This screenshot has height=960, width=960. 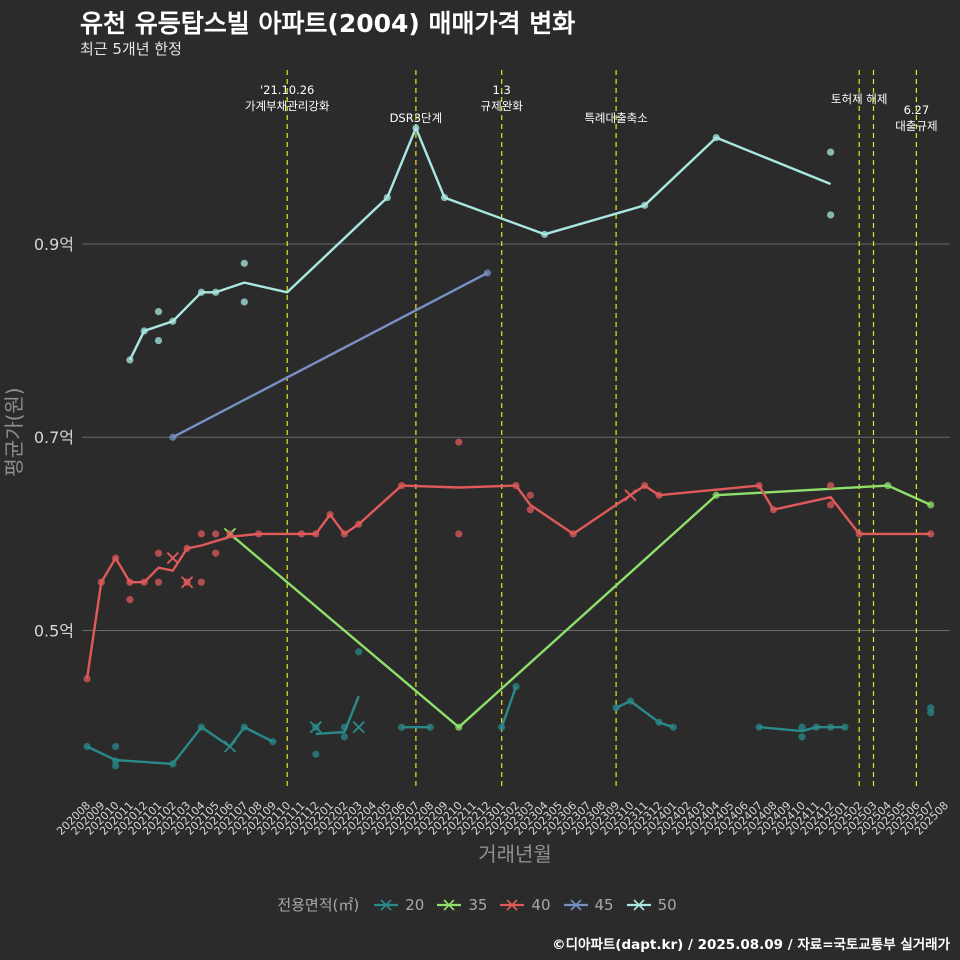 What do you see at coordinates (667, 904) in the screenshot?
I see `legend-item-label: 50` at bounding box center [667, 904].